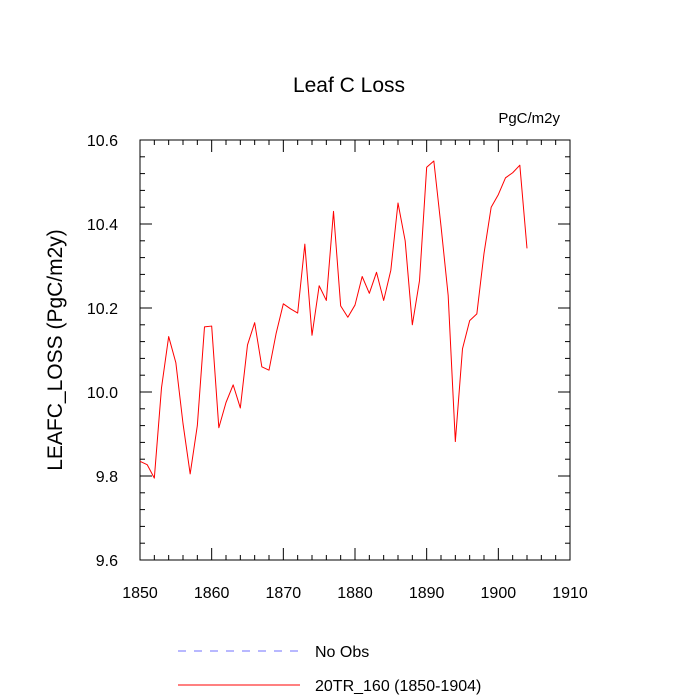  What do you see at coordinates (107, 561) in the screenshot?
I see `y-tick-label: 9.6` at bounding box center [107, 561].